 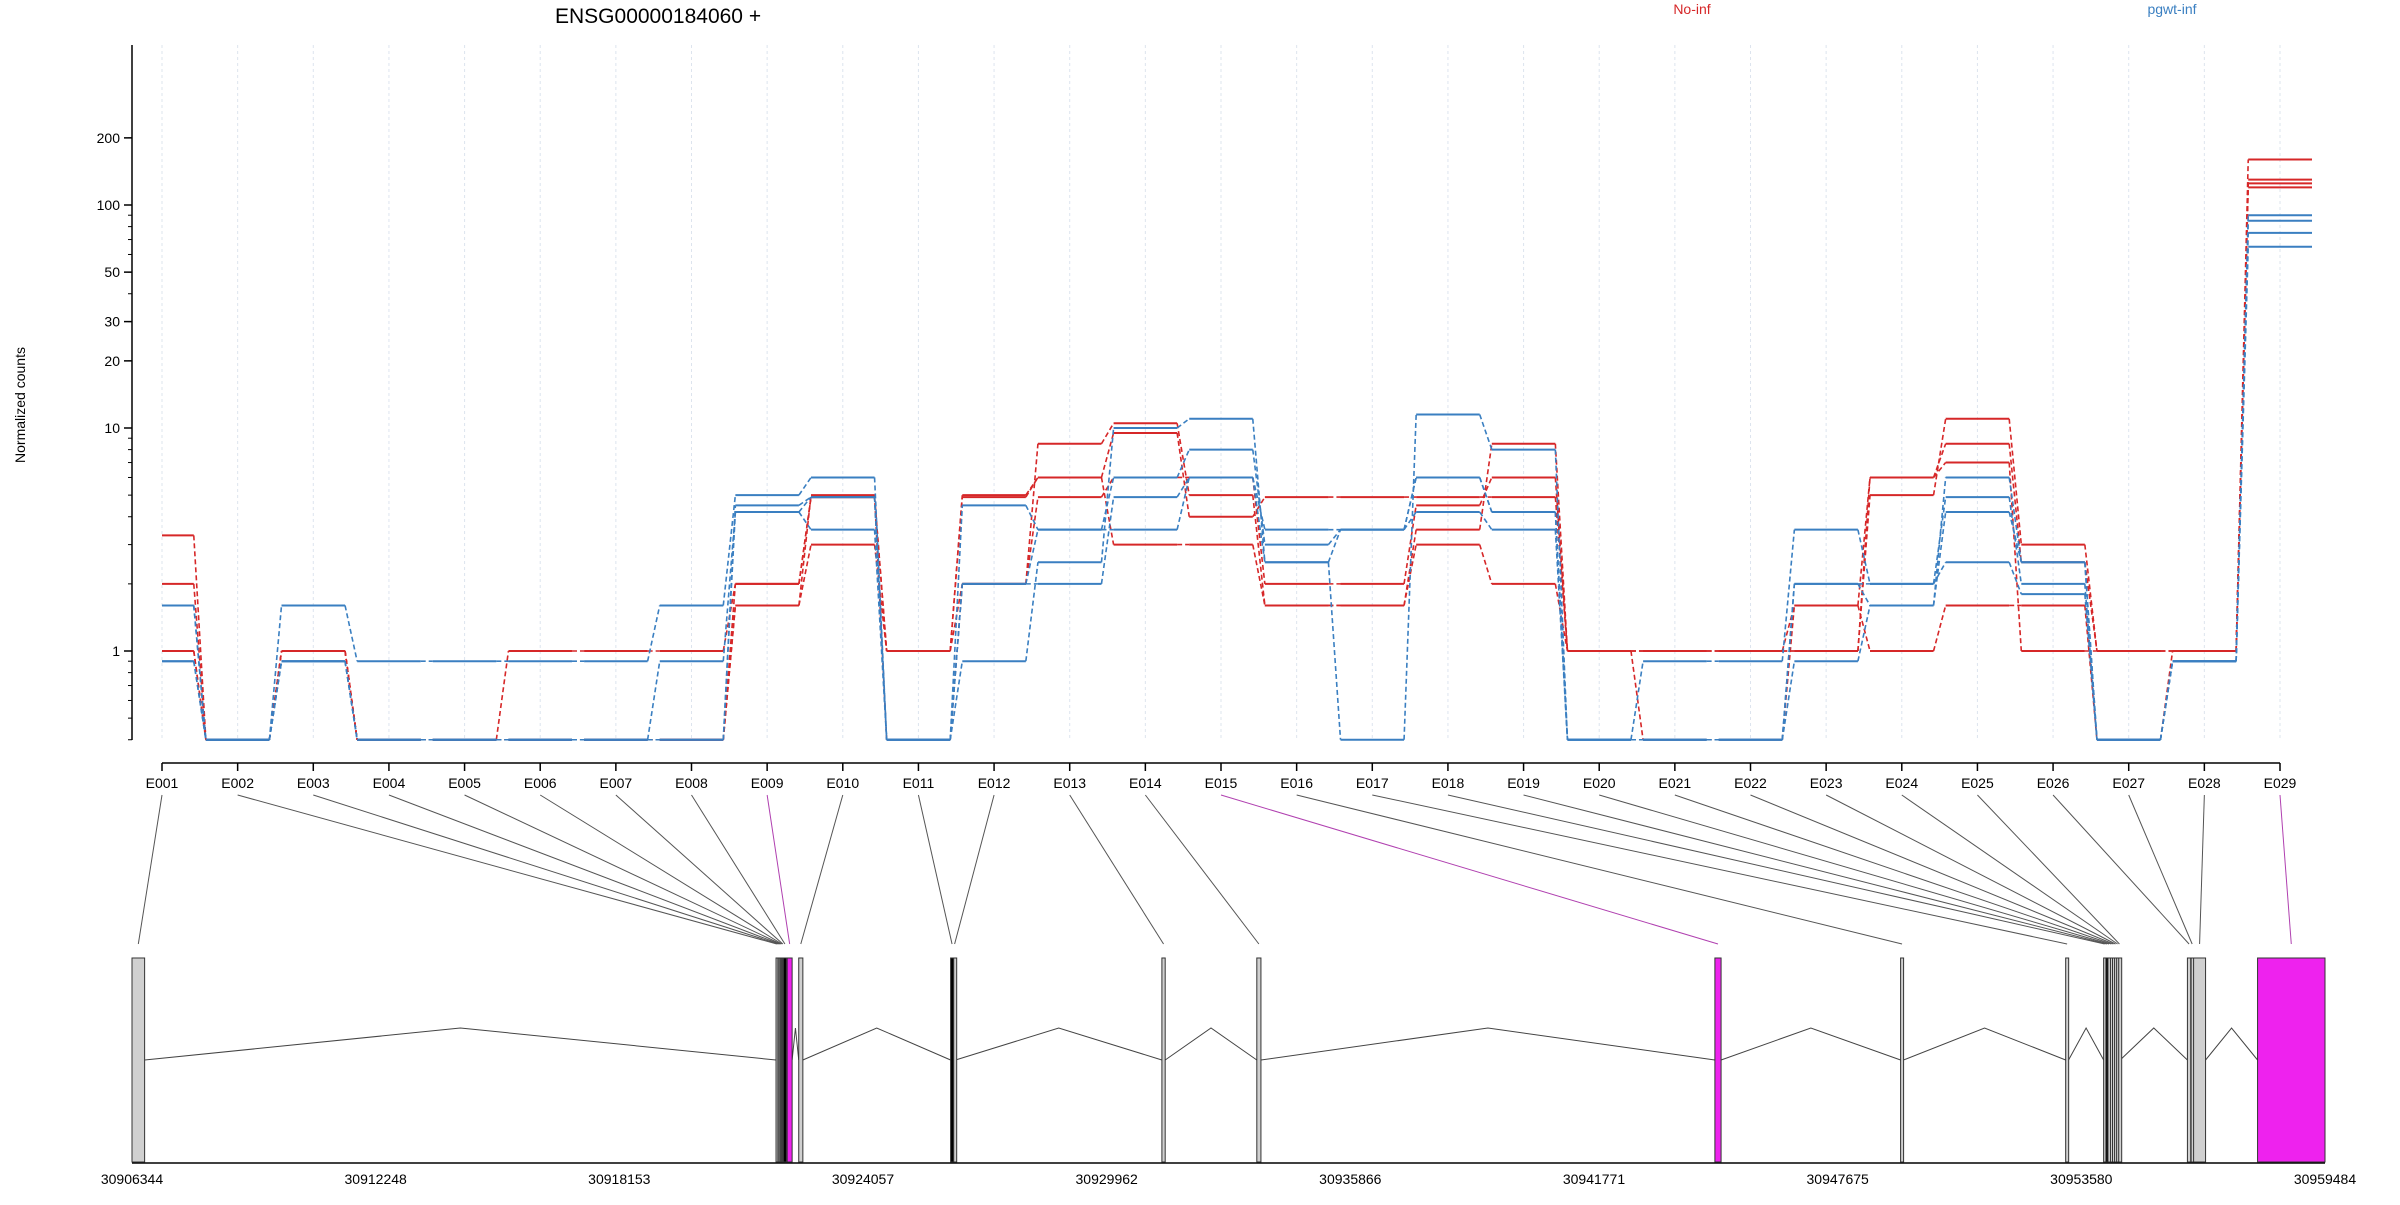 I want to click on x-tick-label-E005: E005, so click(x=464, y=783).